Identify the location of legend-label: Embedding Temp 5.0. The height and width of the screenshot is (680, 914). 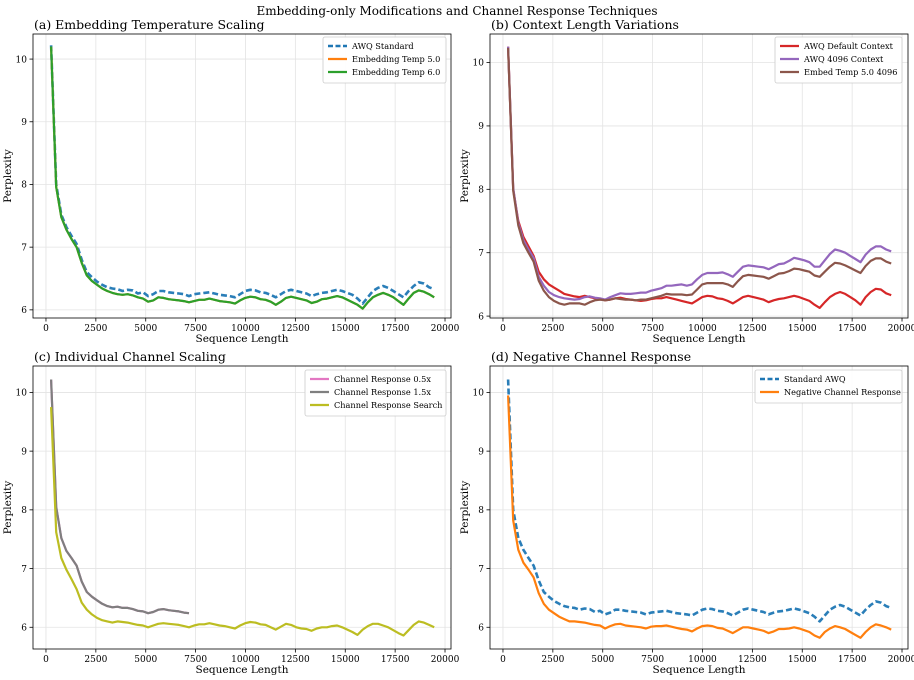
(396, 59).